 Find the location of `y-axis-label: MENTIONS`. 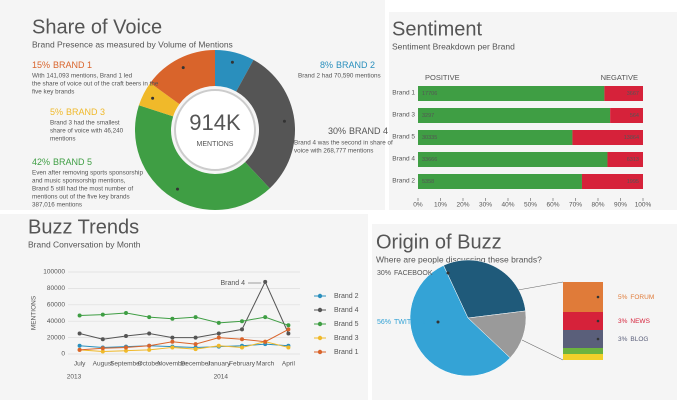

y-axis-label: MENTIONS is located at coordinates (34, 312).